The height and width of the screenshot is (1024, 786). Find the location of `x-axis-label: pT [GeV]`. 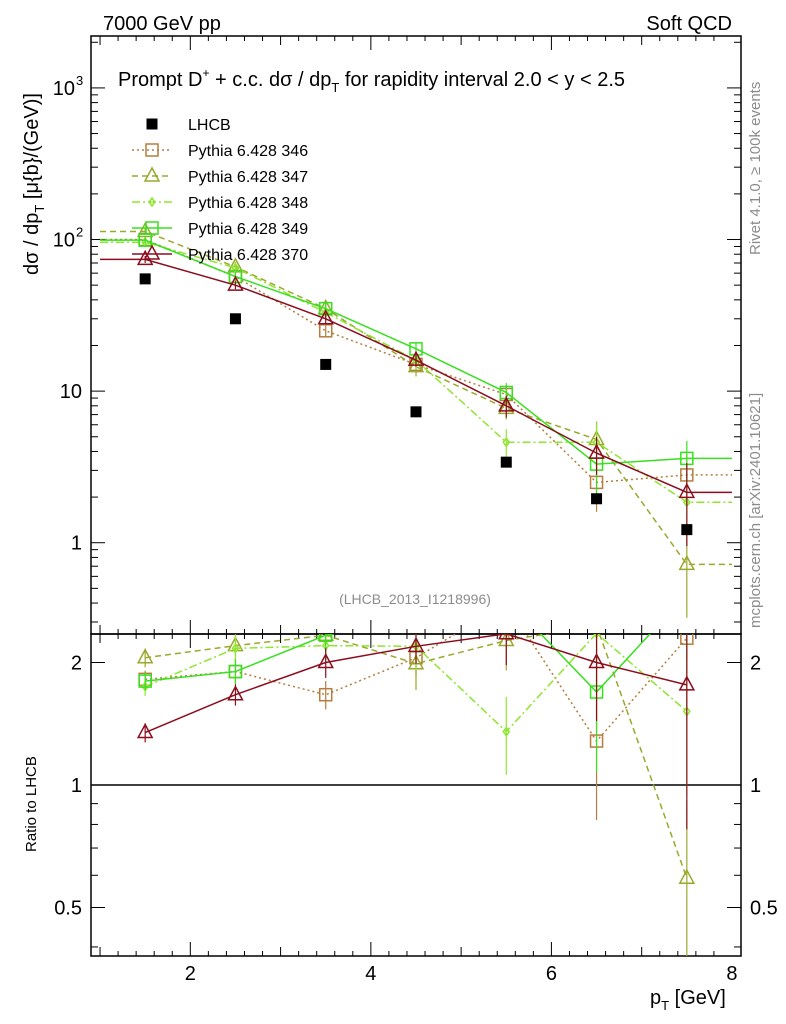

x-axis-label: pT [GeV] is located at coordinates (688, 1000).